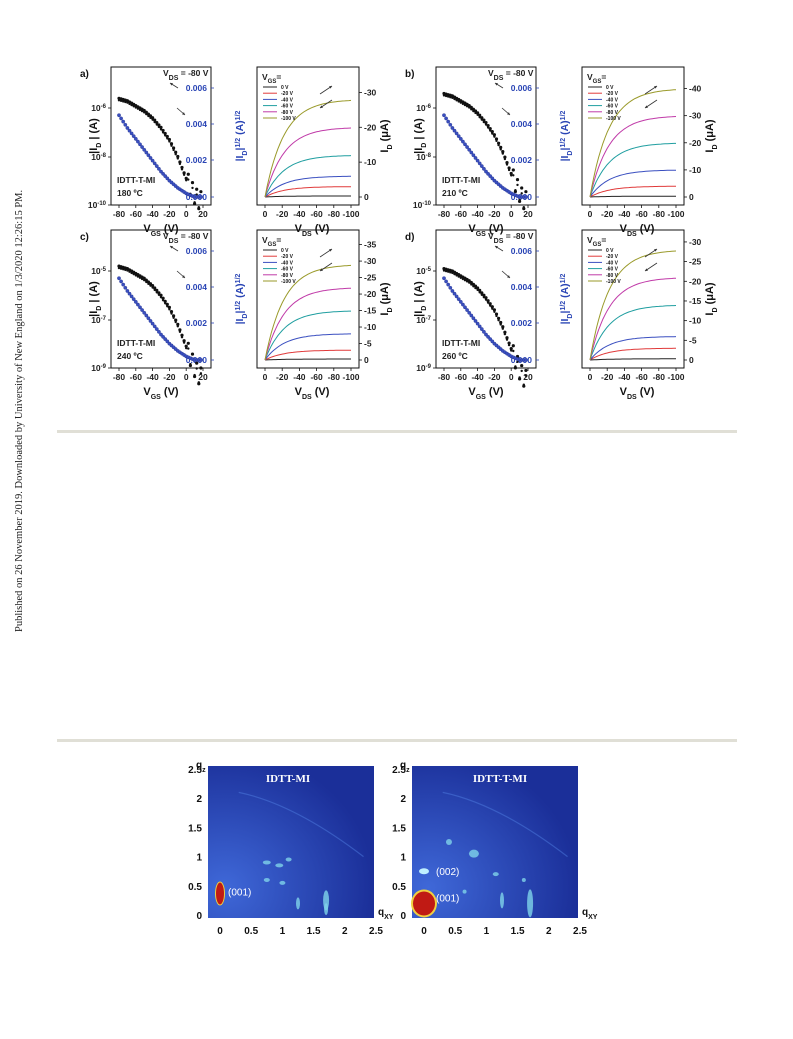  Describe the element at coordinates (197, 287) in the screenshot. I see `sqrt-tick-label: 0.004` at that location.